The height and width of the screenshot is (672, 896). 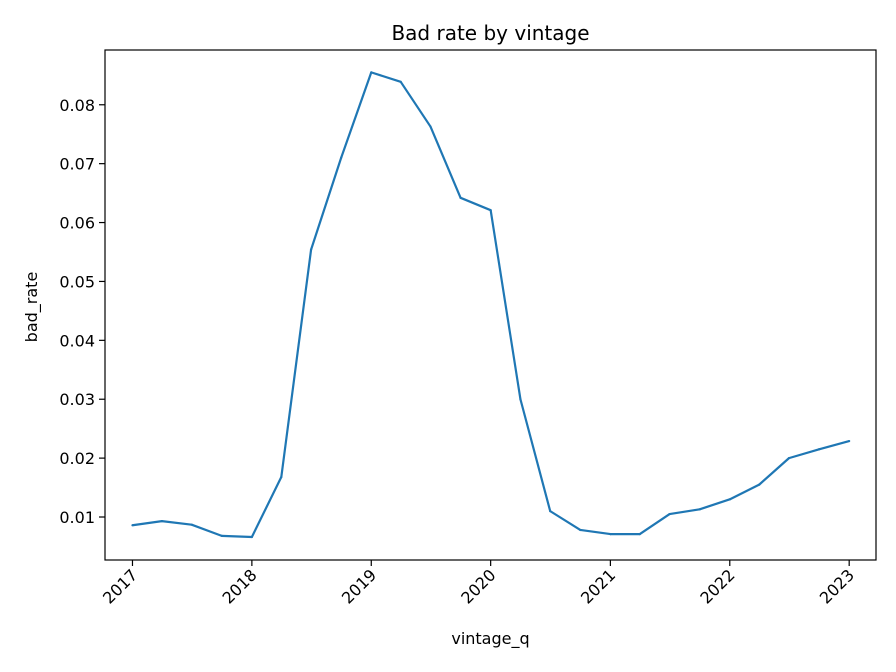 What do you see at coordinates (77, 517) in the screenshot?
I see `y-tick-label: 0.01` at bounding box center [77, 517].